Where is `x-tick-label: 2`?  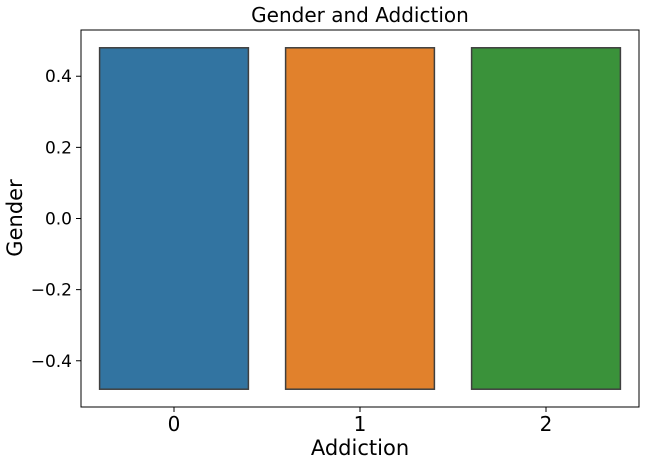 x-tick-label: 2 is located at coordinates (546, 424).